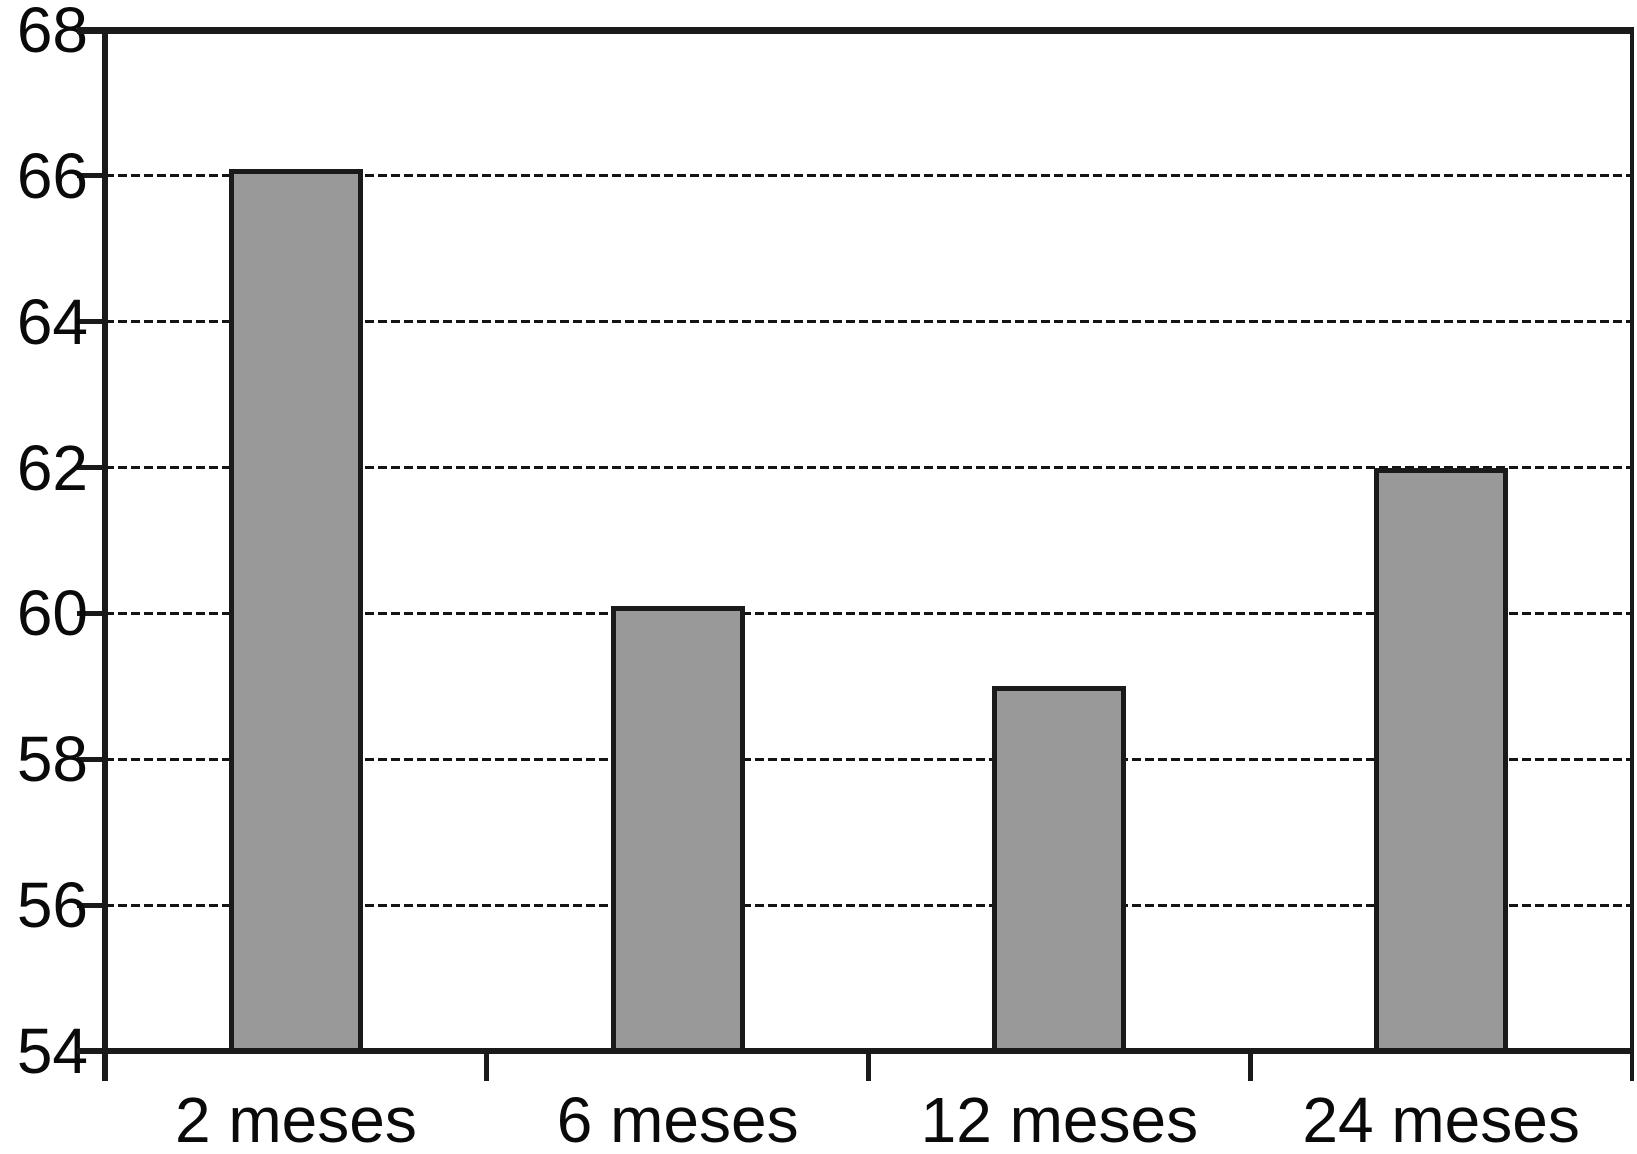 The height and width of the screenshot is (1154, 1637). What do you see at coordinates (52, 321) in the screenshot?
I see `y-axis-tick-label-64: 64` at bounding box center [52, 321].